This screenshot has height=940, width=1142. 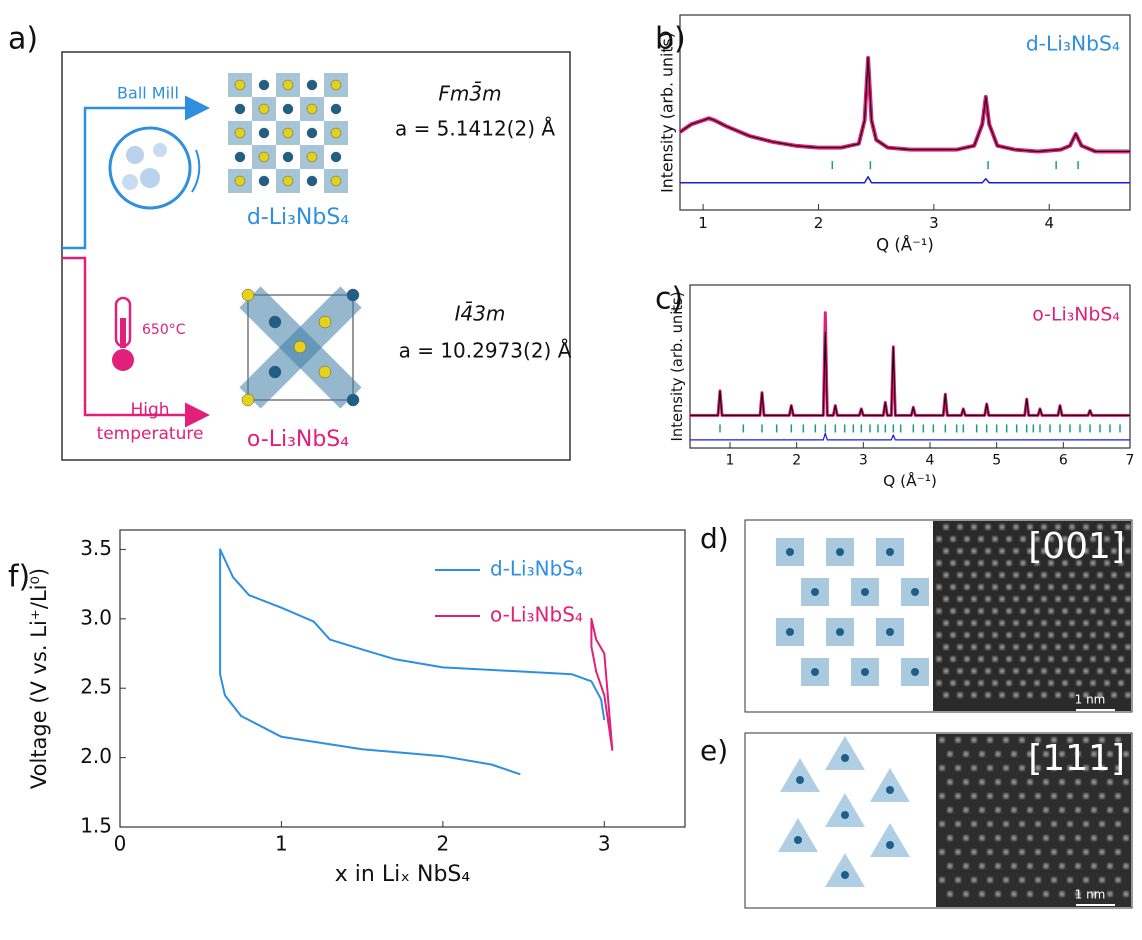 What do you see at coordinates (281, 844) in the screenshot?
I see `x-tick-label: 1` at bounding box center [281, 844].